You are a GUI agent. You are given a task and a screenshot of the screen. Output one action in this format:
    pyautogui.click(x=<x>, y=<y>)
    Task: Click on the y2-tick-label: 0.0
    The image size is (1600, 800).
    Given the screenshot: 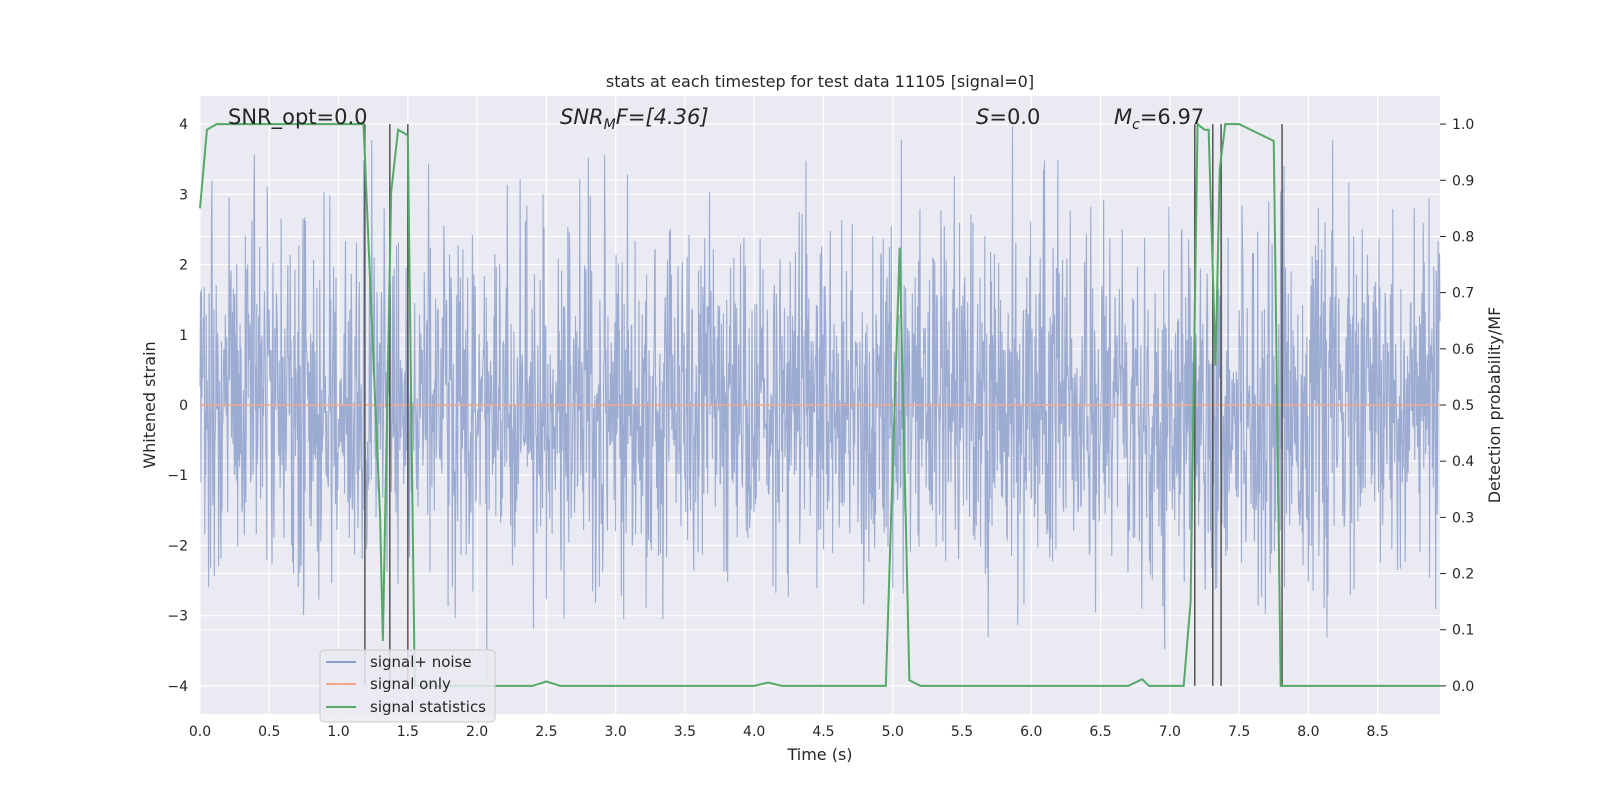 What is the action you would take?
    pyautogui.click(x=1463, y=687)
    